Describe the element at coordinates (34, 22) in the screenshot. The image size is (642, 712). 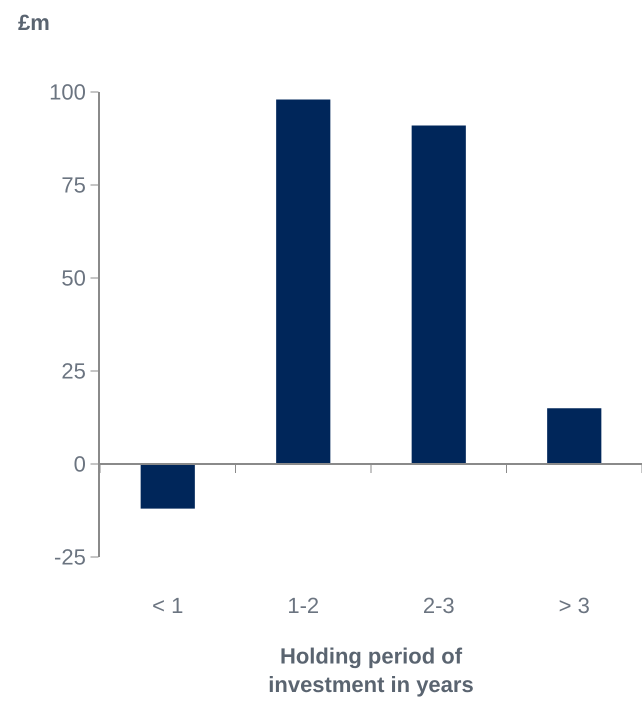
I see `y-axis-title: £m` at that location.